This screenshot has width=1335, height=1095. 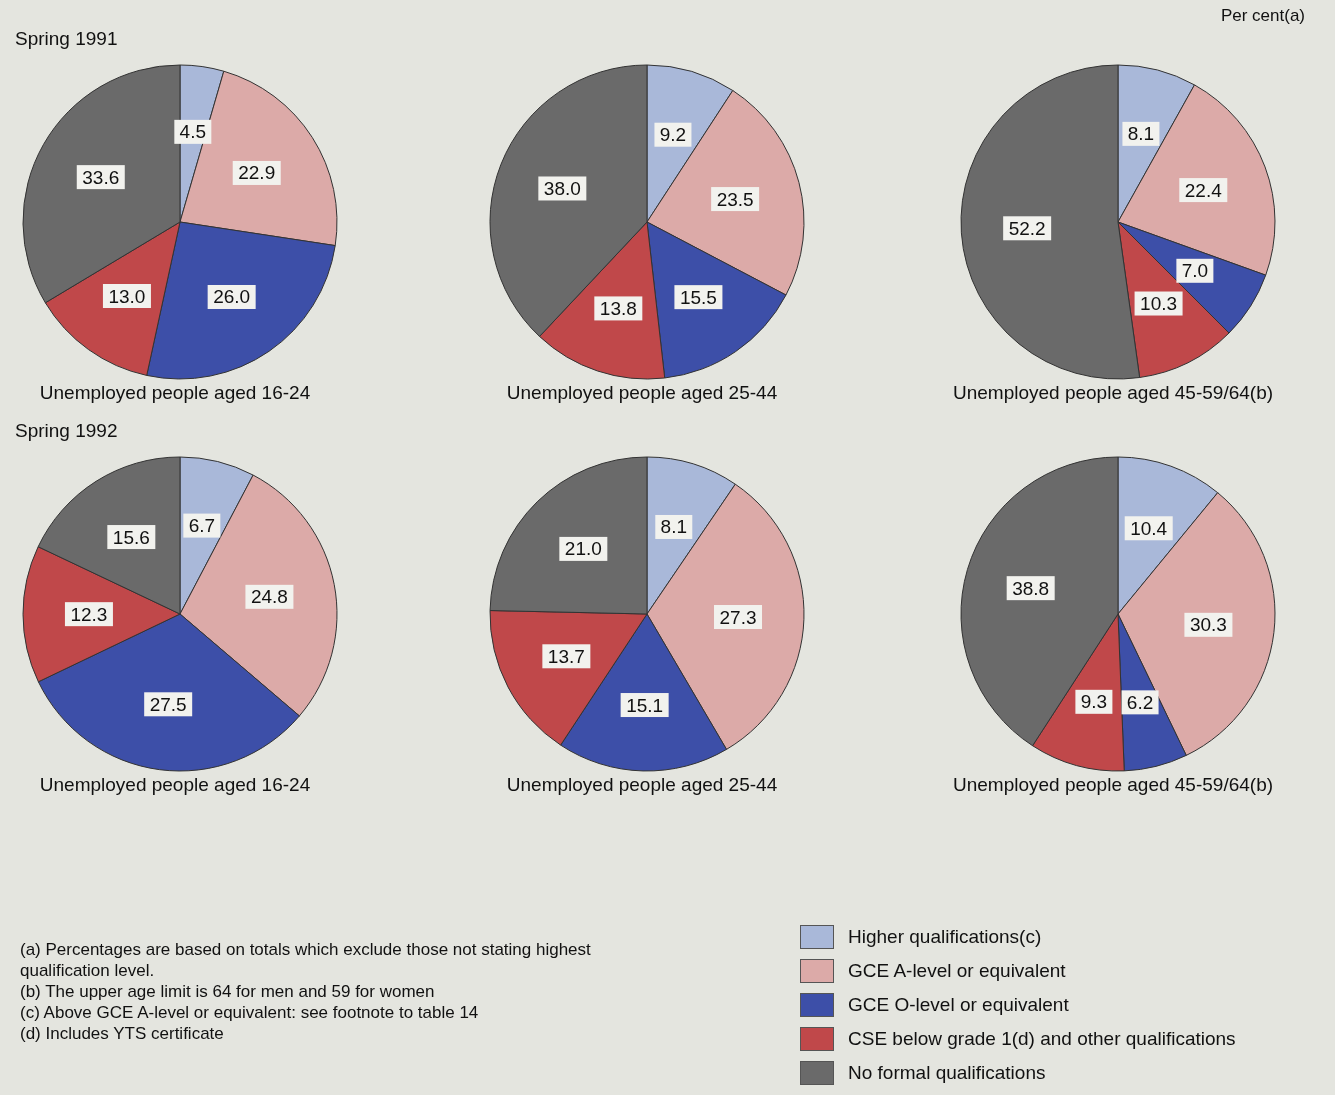 I want to click on chart-subtitle: Spring 1991, so click(x=66, y=39).